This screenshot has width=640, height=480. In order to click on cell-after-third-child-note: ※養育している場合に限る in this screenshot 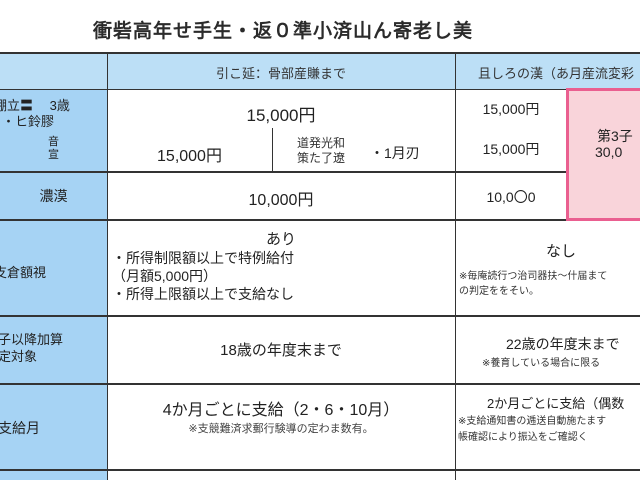, I will do `click(541, 363)`.